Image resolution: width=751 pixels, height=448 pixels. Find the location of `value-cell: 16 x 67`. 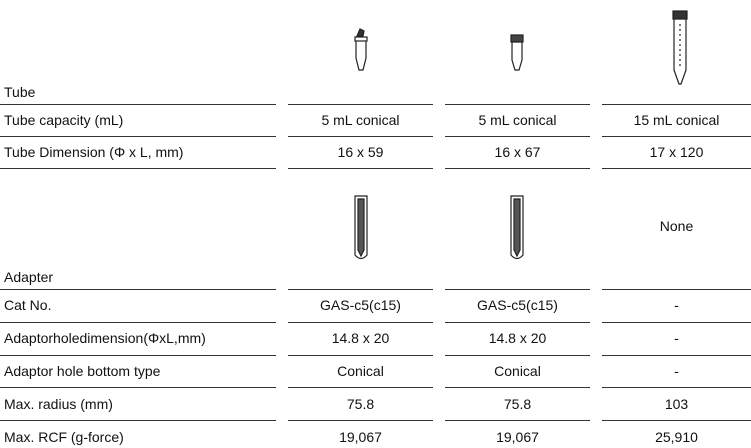

value-cell: 16 x 67 is located at coordinates (517, 152).